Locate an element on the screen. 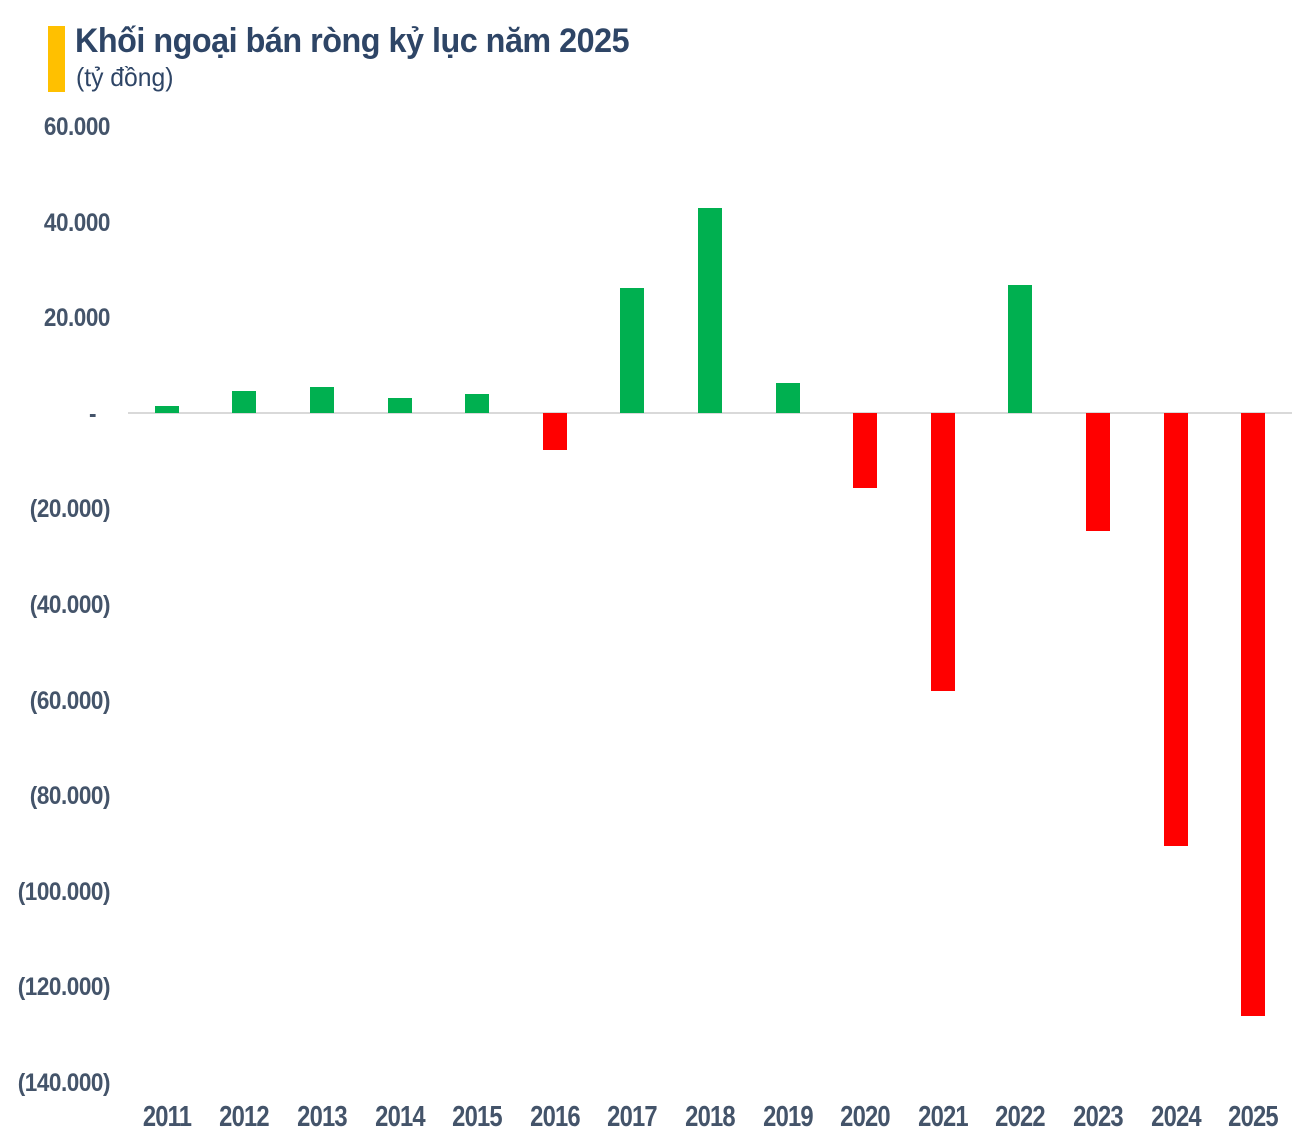  bar-2019 is located at coordinates (787, 397).